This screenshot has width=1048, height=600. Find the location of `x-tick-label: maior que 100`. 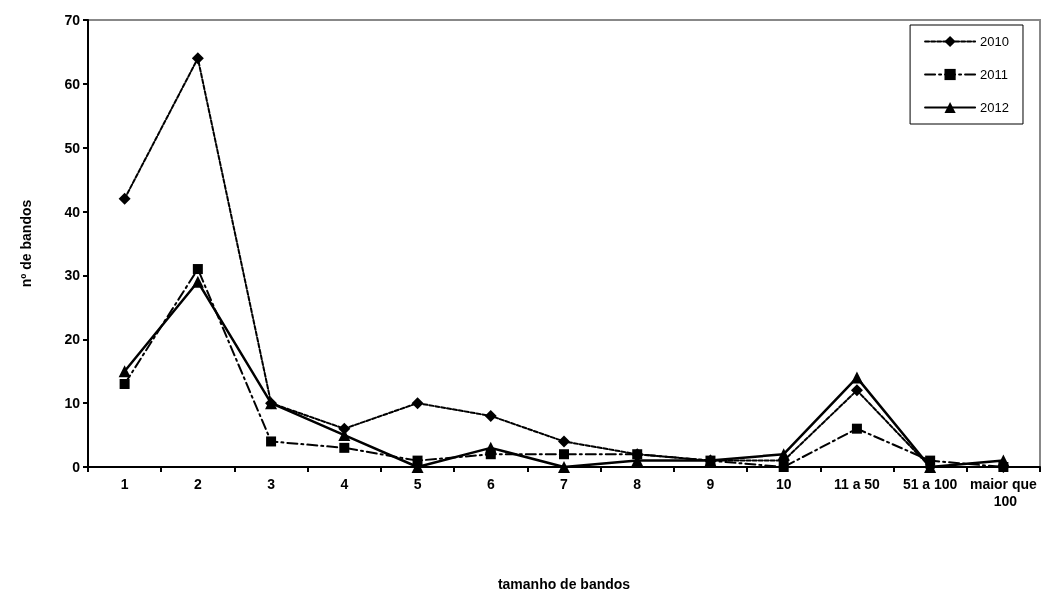

x-tick-label: maior que 100 is located at coordinates (1003, 492).